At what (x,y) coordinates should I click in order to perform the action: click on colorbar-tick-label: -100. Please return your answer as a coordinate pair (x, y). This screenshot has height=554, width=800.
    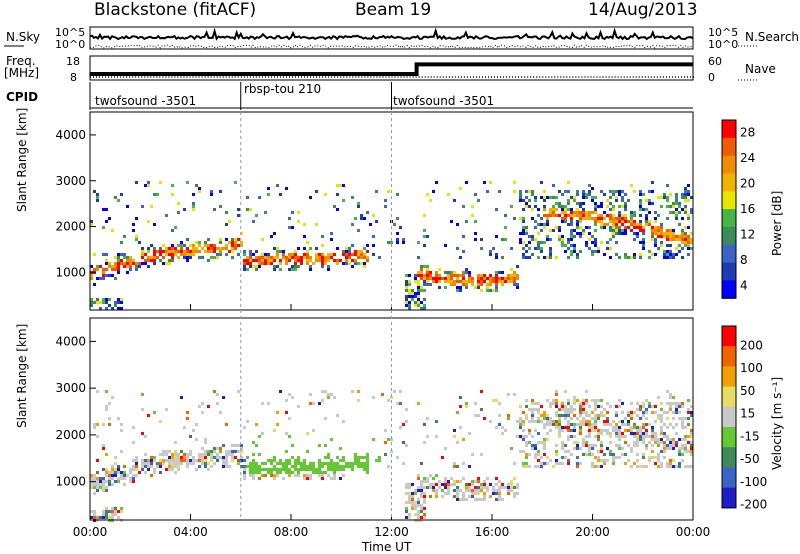
    Looking at the image, I should click on (753, 482).